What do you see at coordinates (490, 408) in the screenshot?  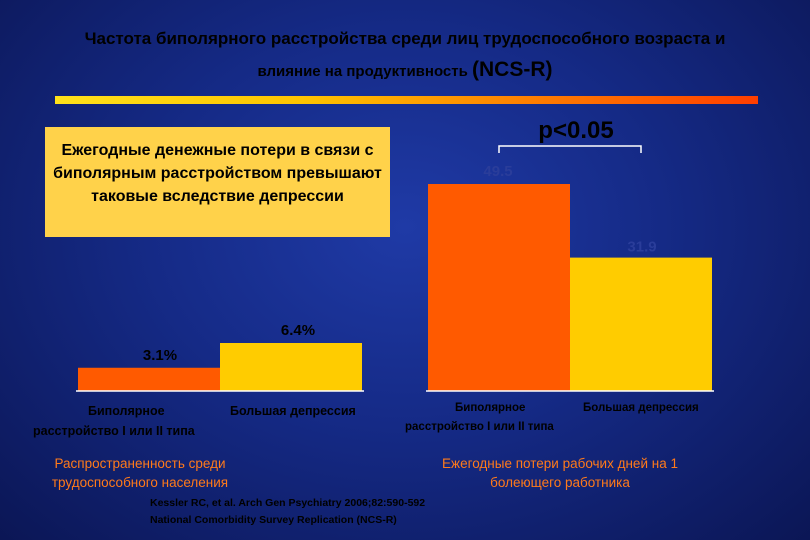 I see `right-category-1-line1: Биполярное` at bounding box center [490, 408].